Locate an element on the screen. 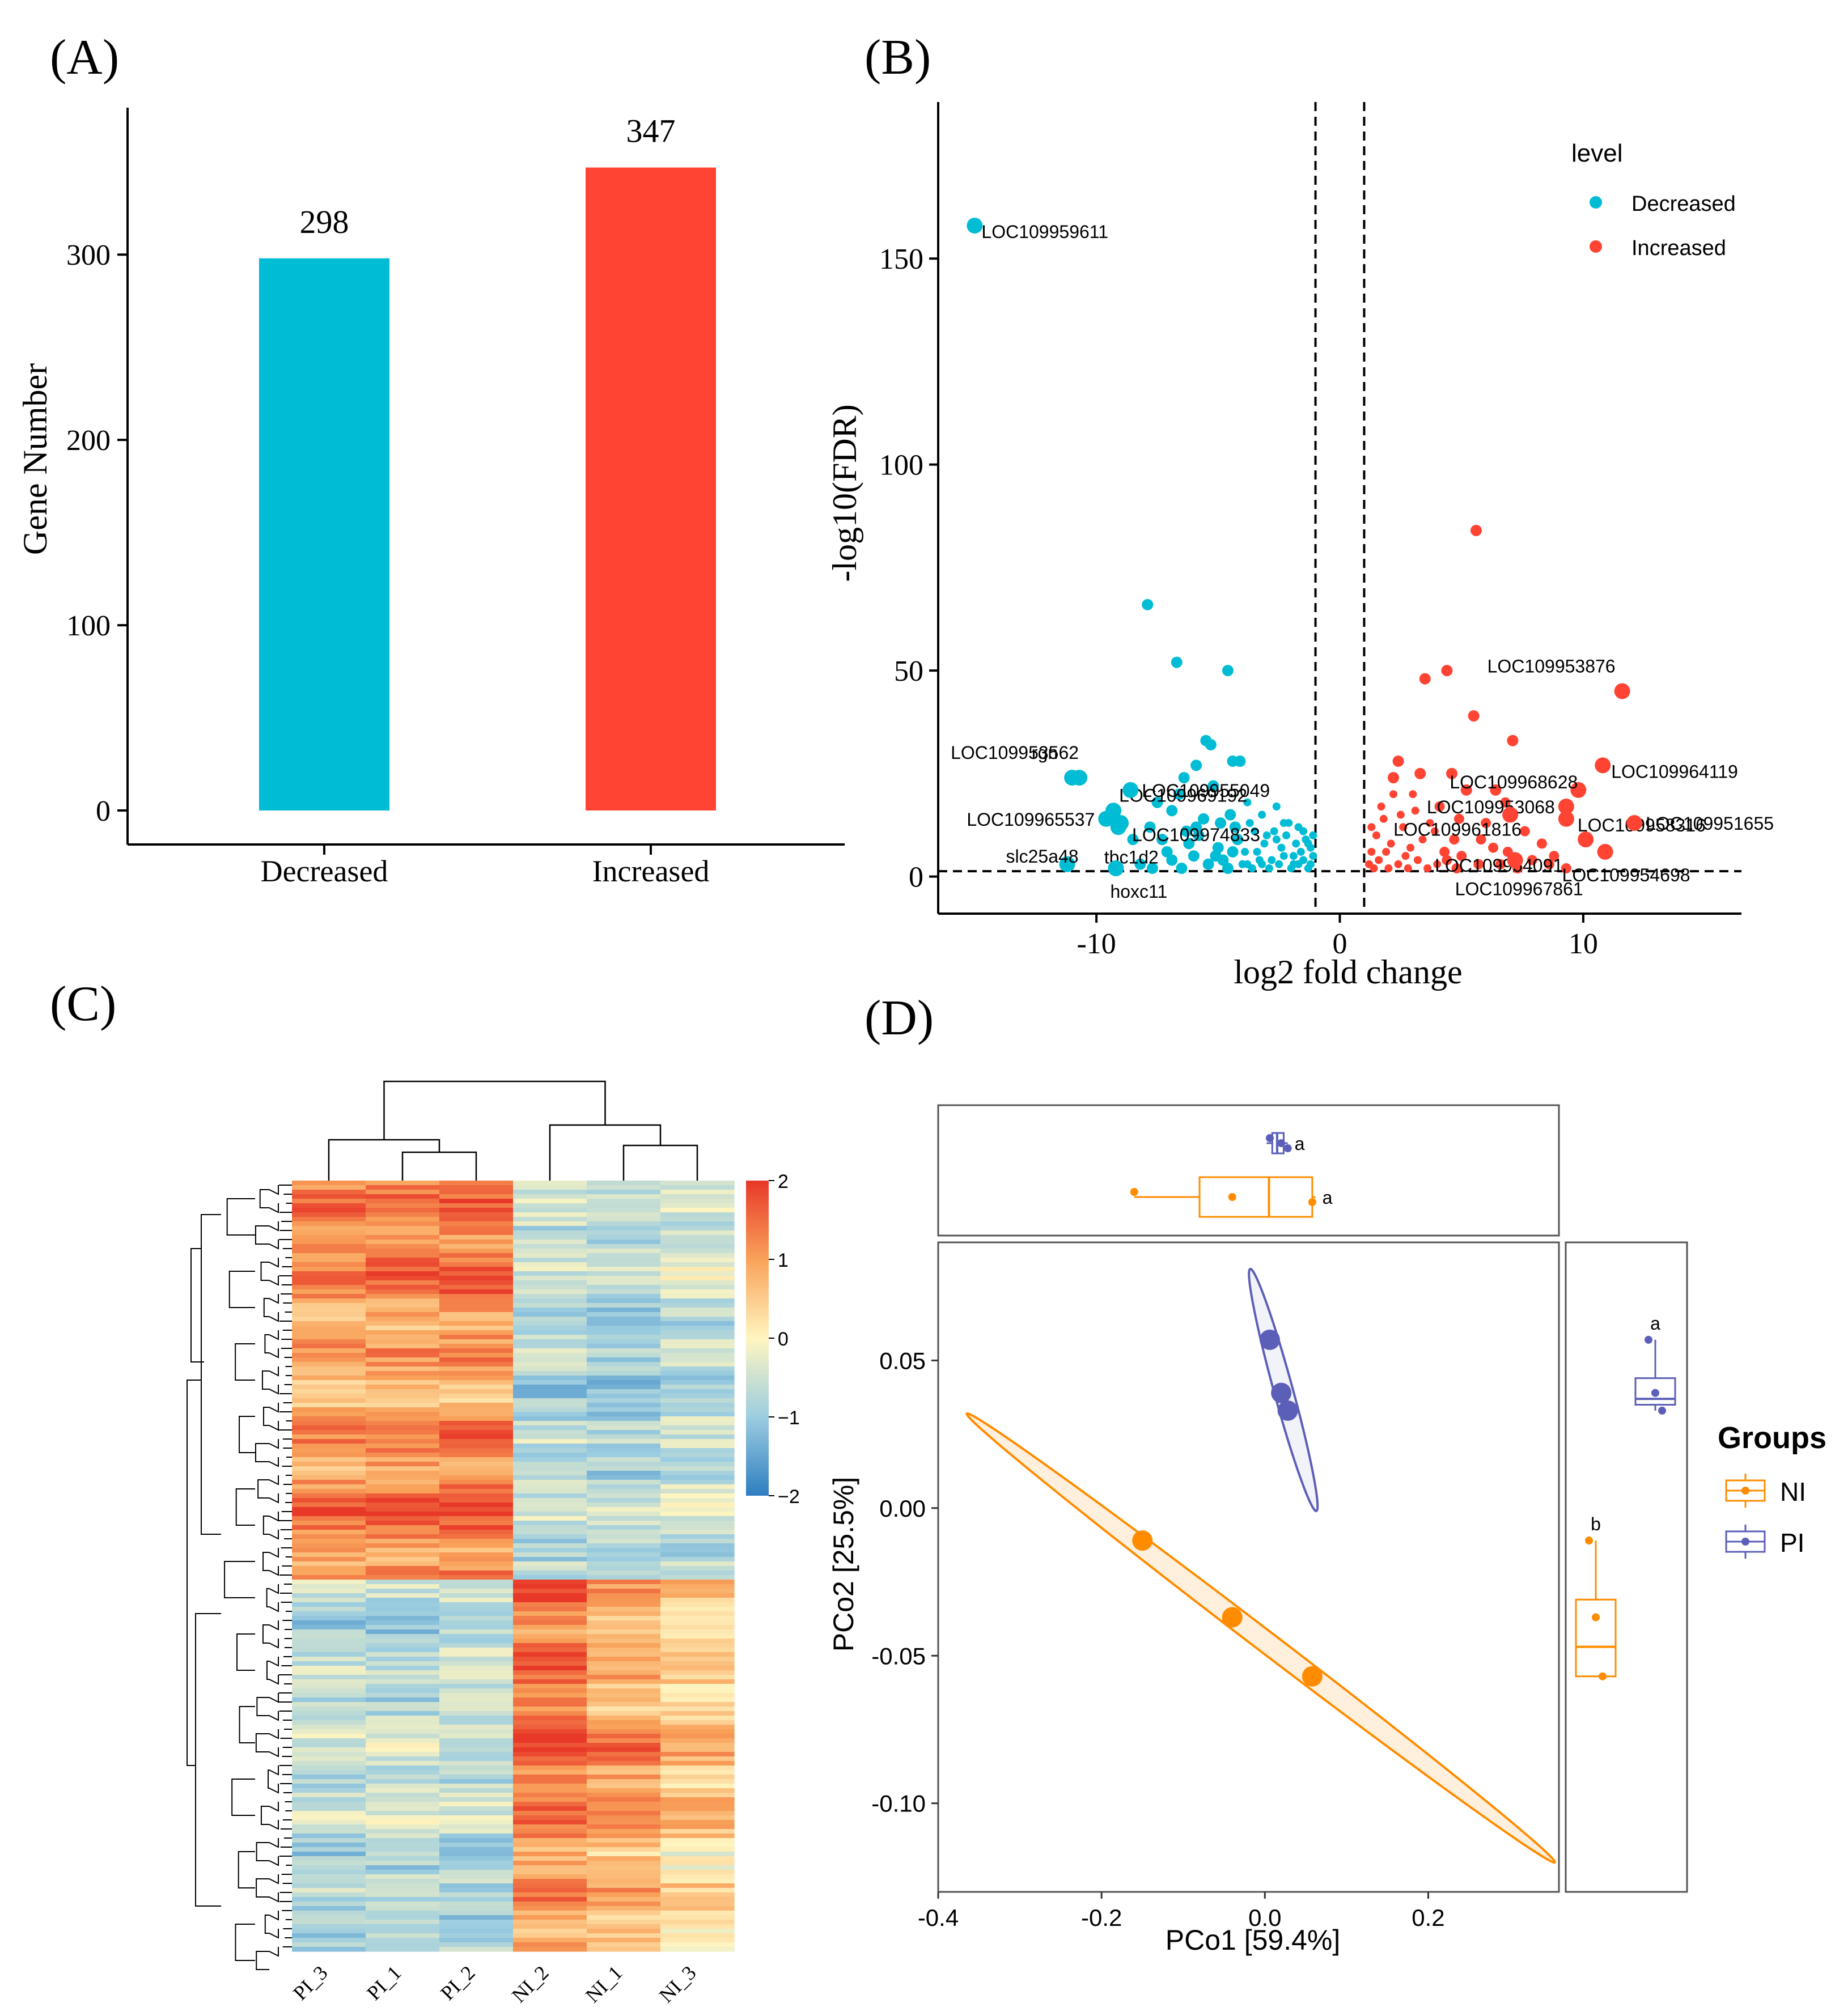  panel-b-legend: level Decreased Increased is located at coordinates (1653, 200).